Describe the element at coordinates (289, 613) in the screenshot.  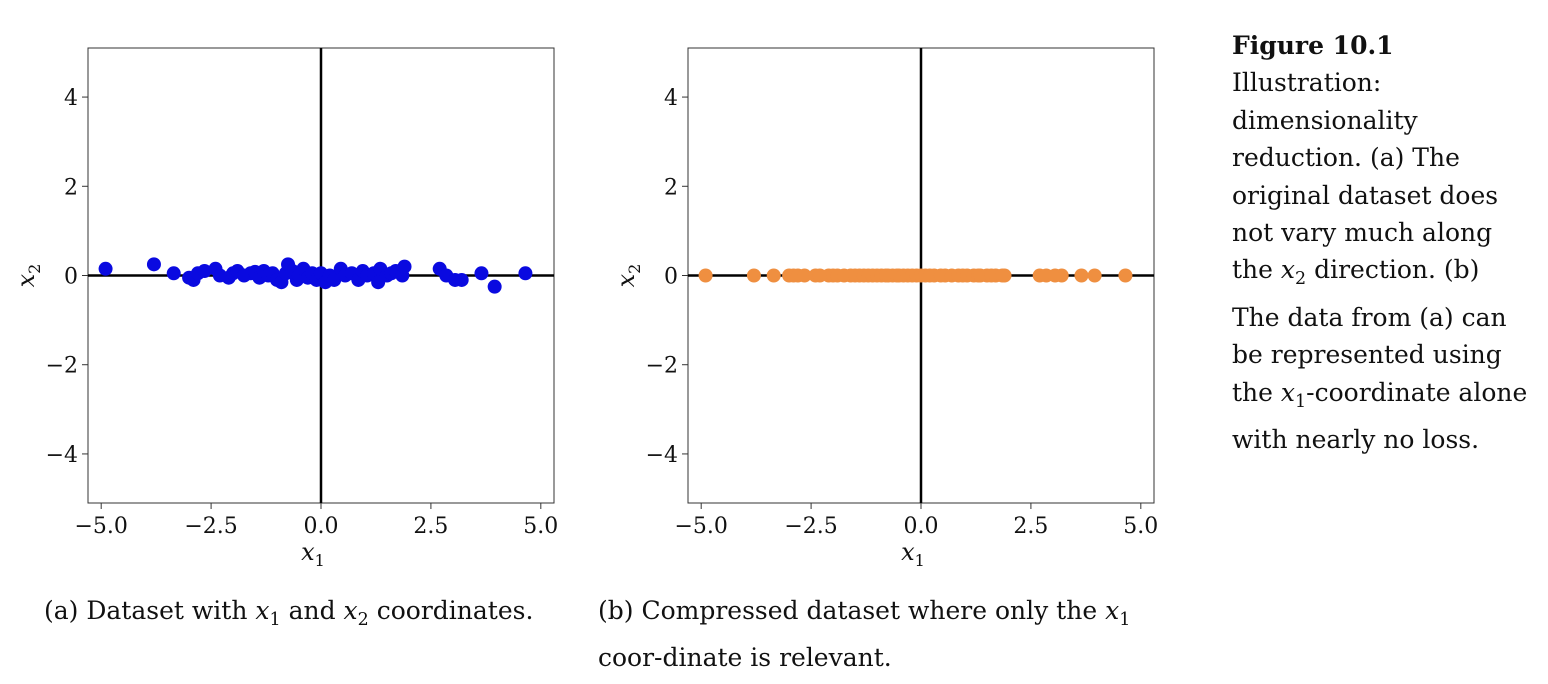
I see `caption-a: (a) Dataset with x1 and x2 coordinates.` at that location.